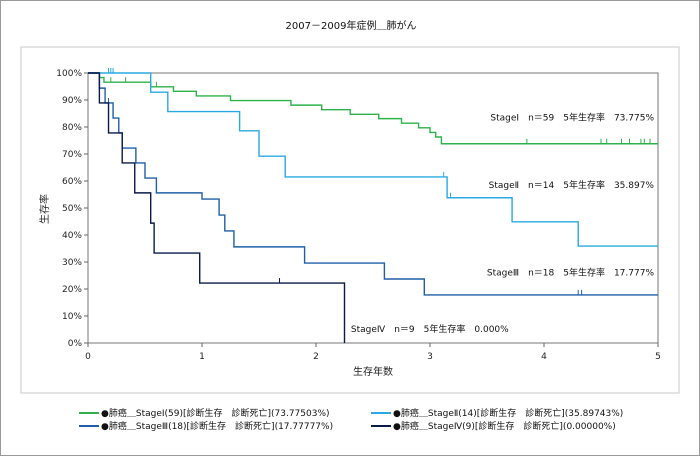  I want to click on legend-label: ●肺癌＿StageⅠ(59)[診断生存 診断死亡](73.77503%), so click(215, 413).